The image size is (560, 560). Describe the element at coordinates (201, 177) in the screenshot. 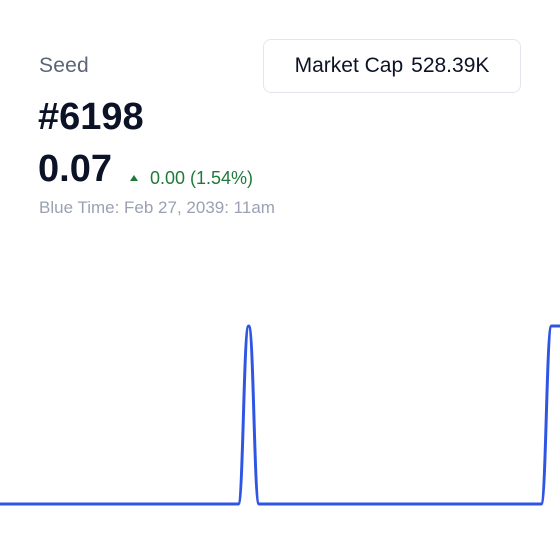

I see `price-change-value: 0.00 (1.54%)` at that location.